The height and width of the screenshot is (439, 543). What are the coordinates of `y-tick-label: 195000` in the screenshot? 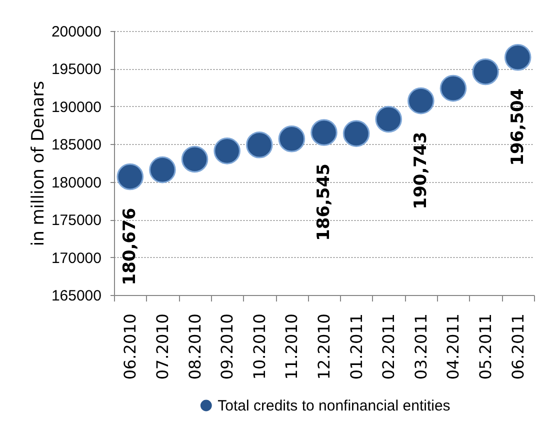 It's located at (76, 69).